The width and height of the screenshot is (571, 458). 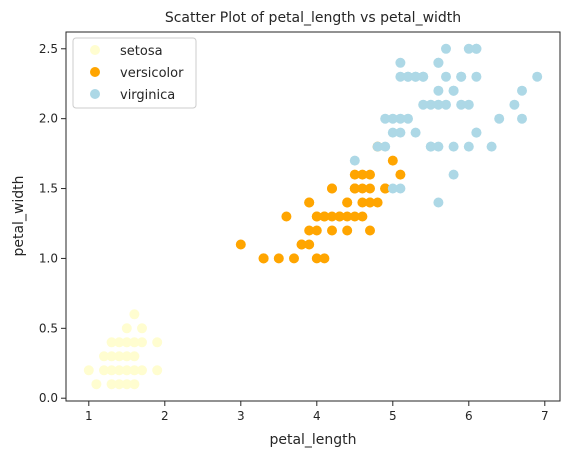 I want to click on y-axis-label: petal_width, so click(x=19, y=215).